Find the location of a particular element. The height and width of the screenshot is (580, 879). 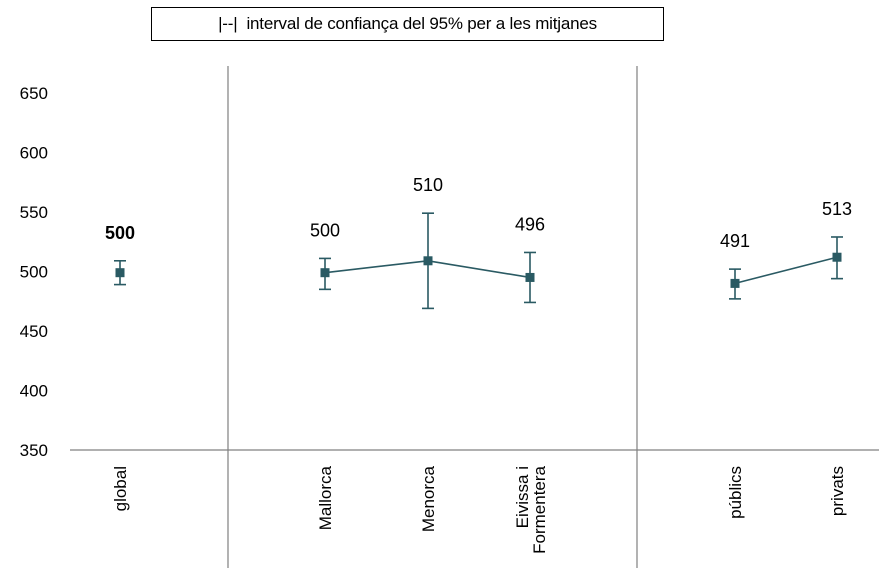

x-tick-label-line: públics is located at coordinates (735, 492).